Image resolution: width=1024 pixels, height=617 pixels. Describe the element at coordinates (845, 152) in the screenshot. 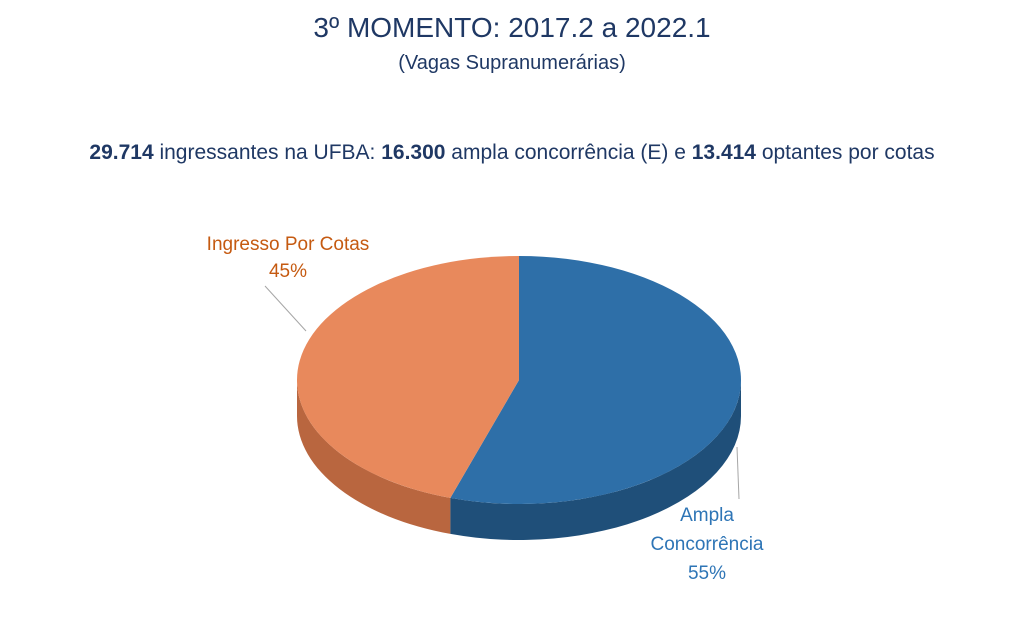

I see `summary-text-3: optantes por cotas` at that location.